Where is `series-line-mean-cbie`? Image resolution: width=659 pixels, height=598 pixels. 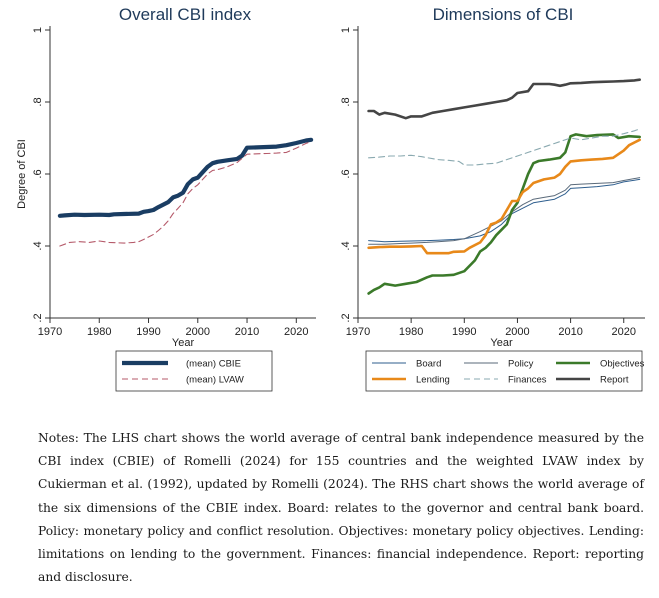
series-line-mean-cbie is located at coordinates (185, 177).